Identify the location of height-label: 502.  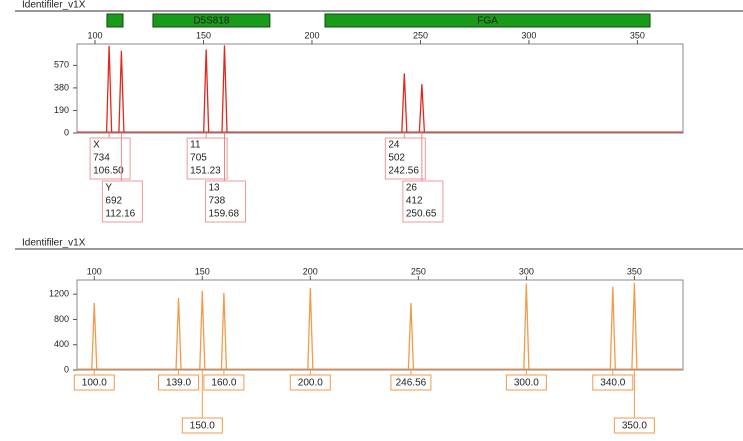
(396, 158).